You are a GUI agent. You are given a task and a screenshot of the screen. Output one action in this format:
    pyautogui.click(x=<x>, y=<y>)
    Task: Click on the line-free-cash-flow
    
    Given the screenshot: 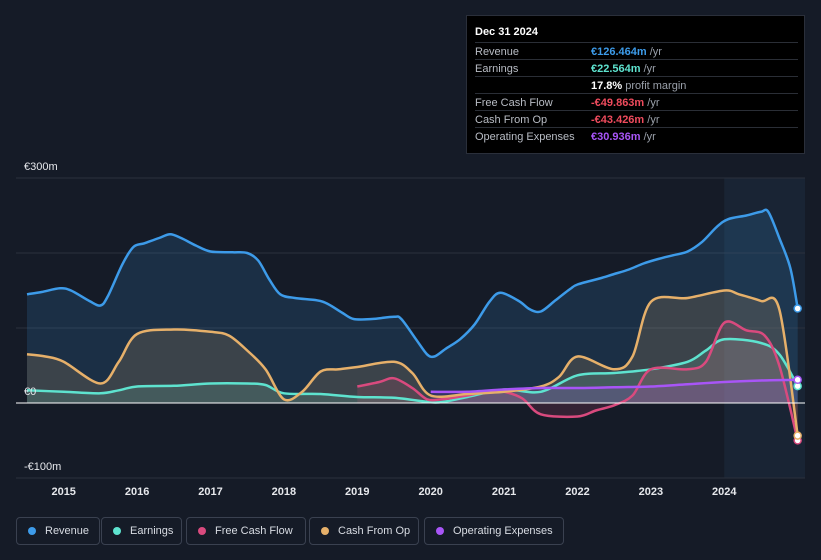 What is the action you would take?
    pyautogui.click(x=578, y=380)
    